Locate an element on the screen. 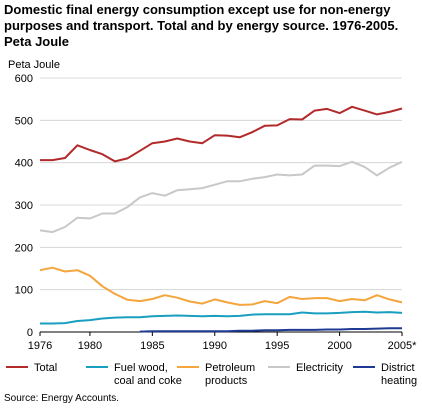  x-tick-label: 1995 is located at coordinates (277, 346).